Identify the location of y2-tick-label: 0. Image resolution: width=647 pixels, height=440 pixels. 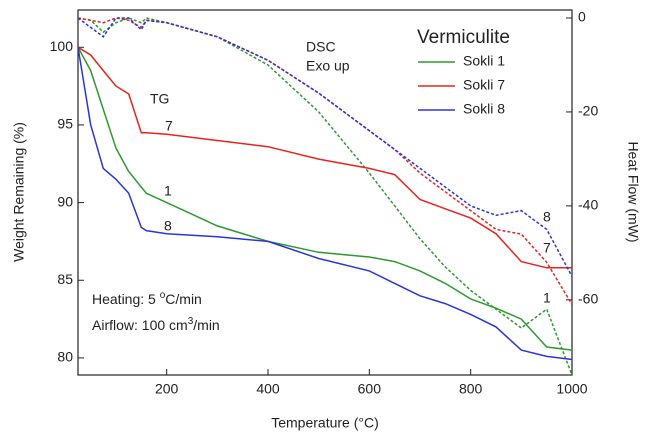
(582, 17).